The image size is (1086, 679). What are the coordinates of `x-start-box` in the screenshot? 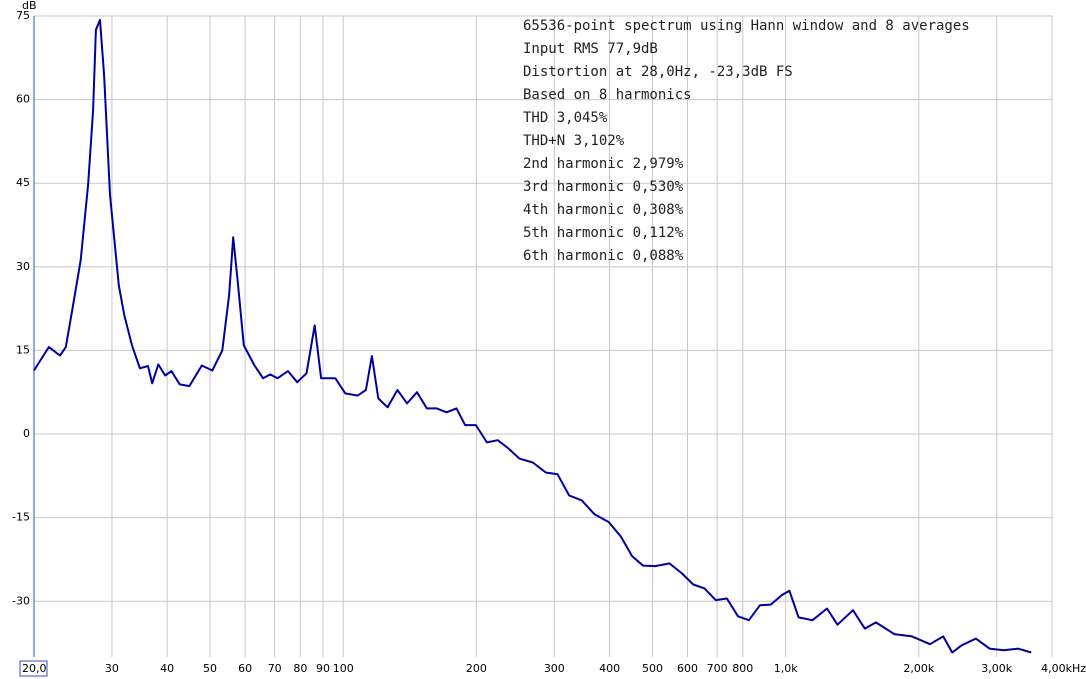 It's located at (33, 668).